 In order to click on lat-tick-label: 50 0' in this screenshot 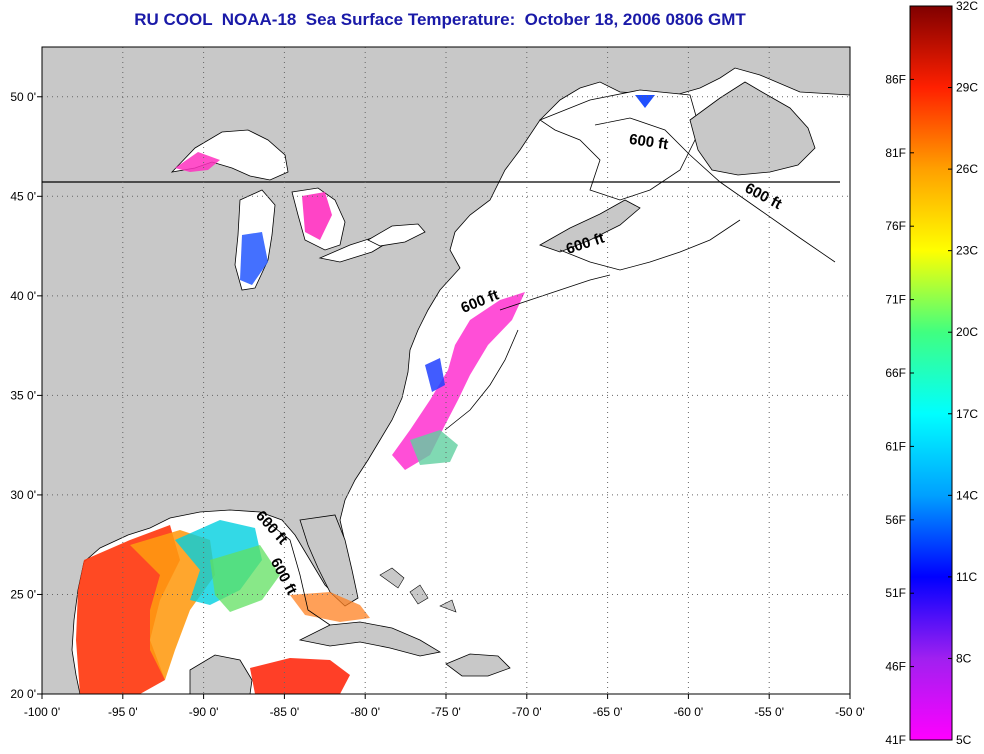, I will do `click(23, 97)`.